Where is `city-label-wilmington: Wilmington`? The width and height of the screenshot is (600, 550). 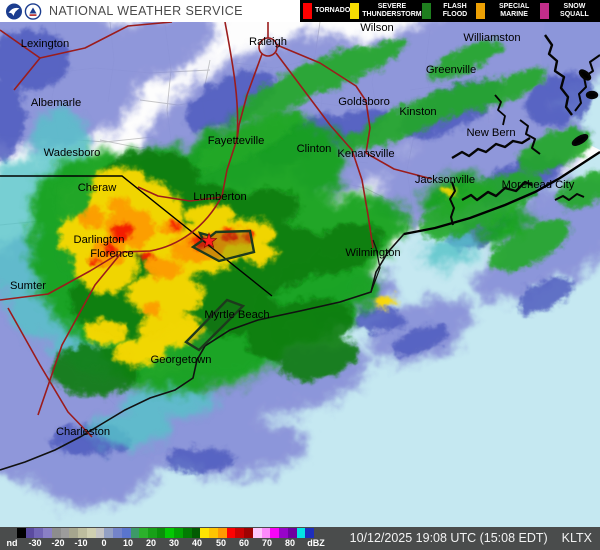
city-label-wilmington: Wilmington is located at coordinates (372, 253).